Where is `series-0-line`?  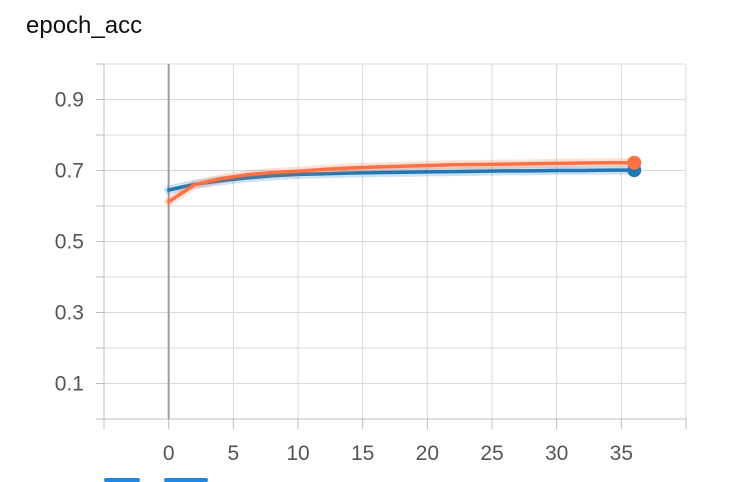
series-0-line is located at coordinates (401, 180).